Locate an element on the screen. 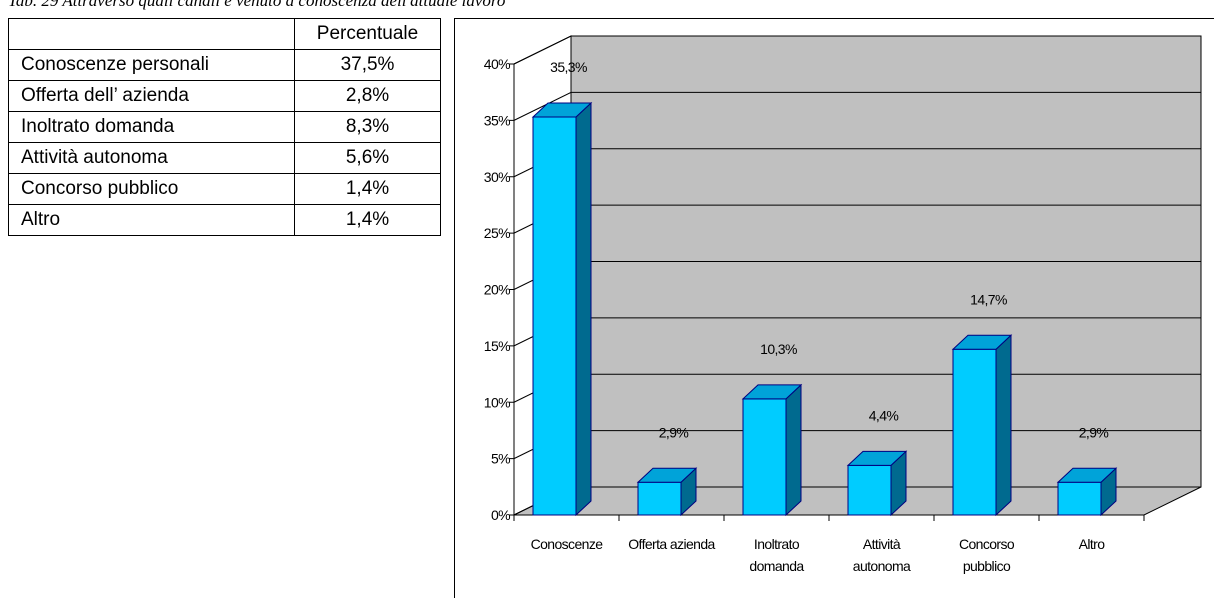 This screenshot has height=598, width=1214. y-tick-label: 35% is located at coordinates (497, 120).